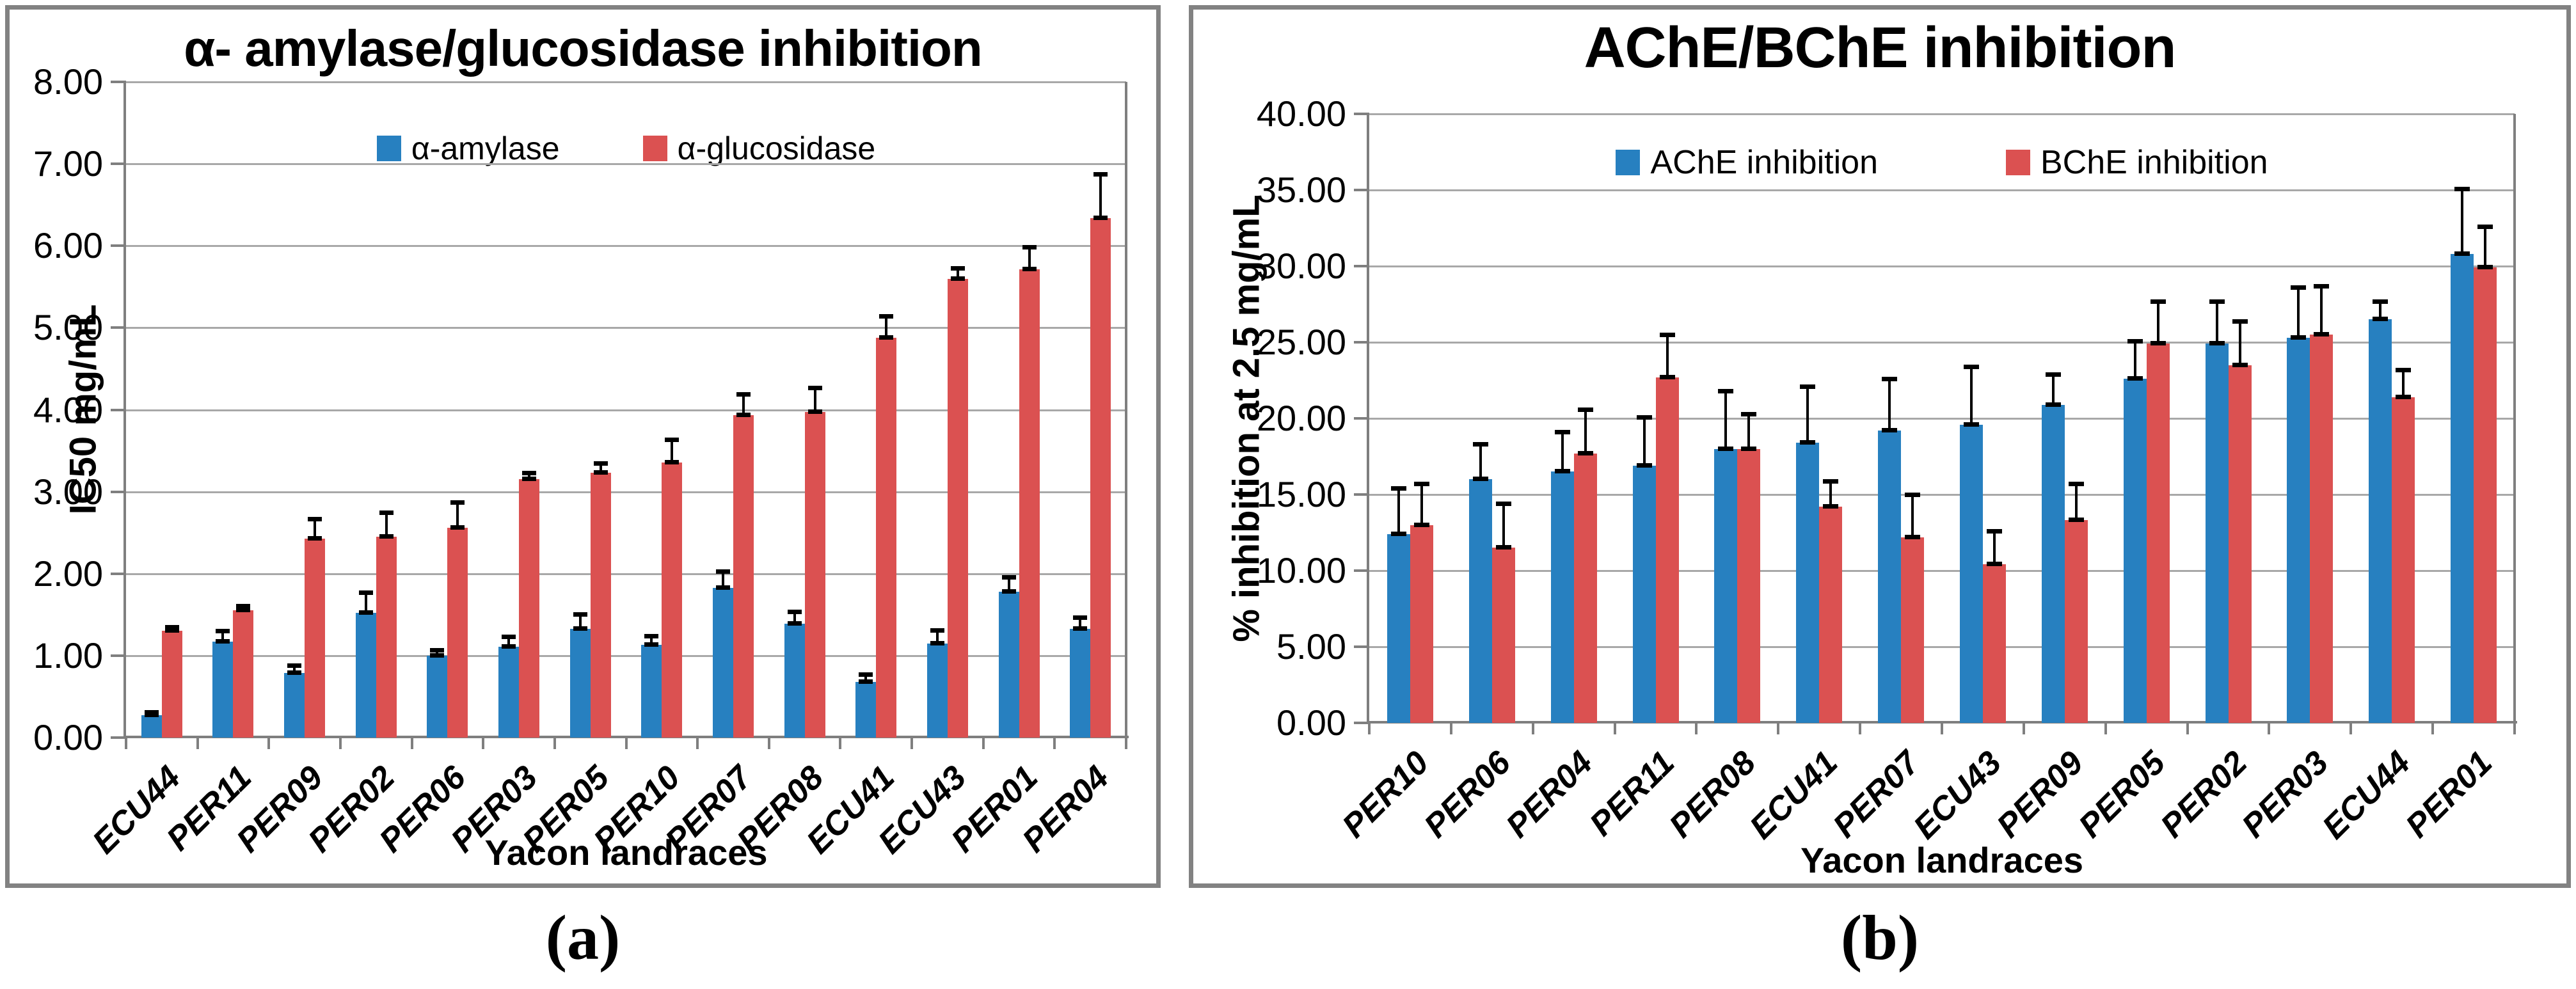  What do you see at coordinates (68, 163) in the screenshot?
I see `y-tick-label: 7.00` at bounding box center [68, 163].